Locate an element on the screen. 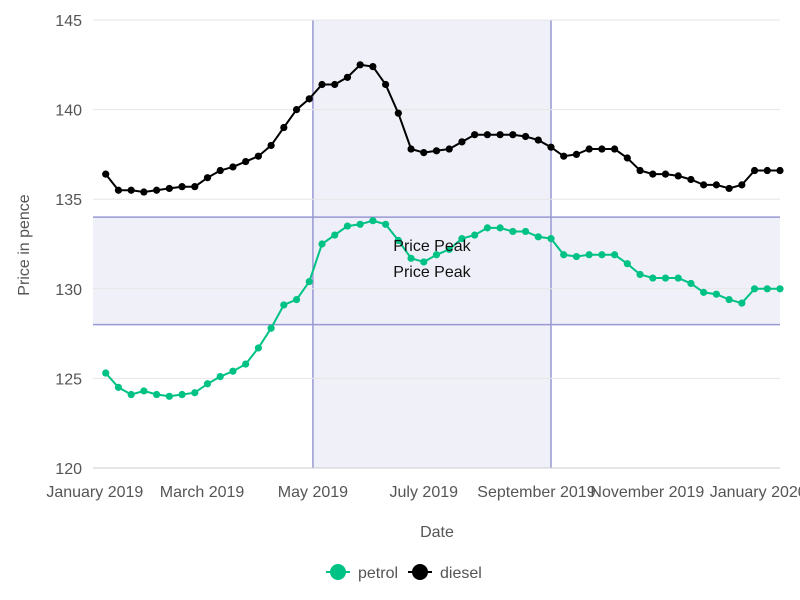 The image size is (800, 600). x-tick-label: November 2019 is located at coordinates (647, 492).